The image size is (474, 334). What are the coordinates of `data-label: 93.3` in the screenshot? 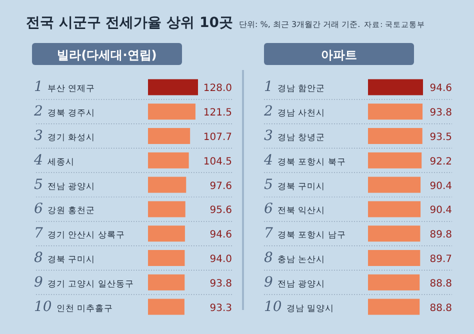 It's located at (221, 308).